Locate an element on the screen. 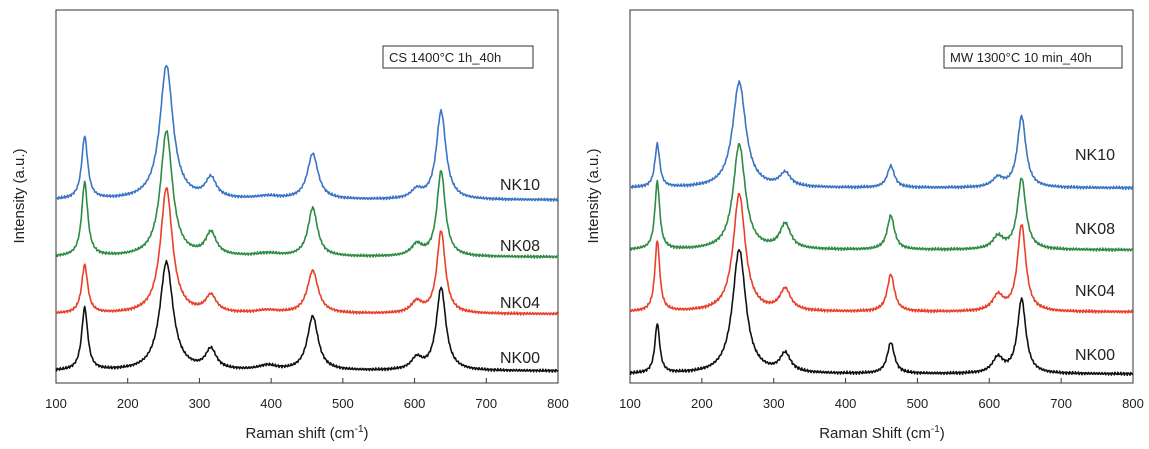 Image resolution: width=1149 pixels, height=449 pixels. x-axis-label: Raman Shift (cm-1) is located at coordinates (882, 433).